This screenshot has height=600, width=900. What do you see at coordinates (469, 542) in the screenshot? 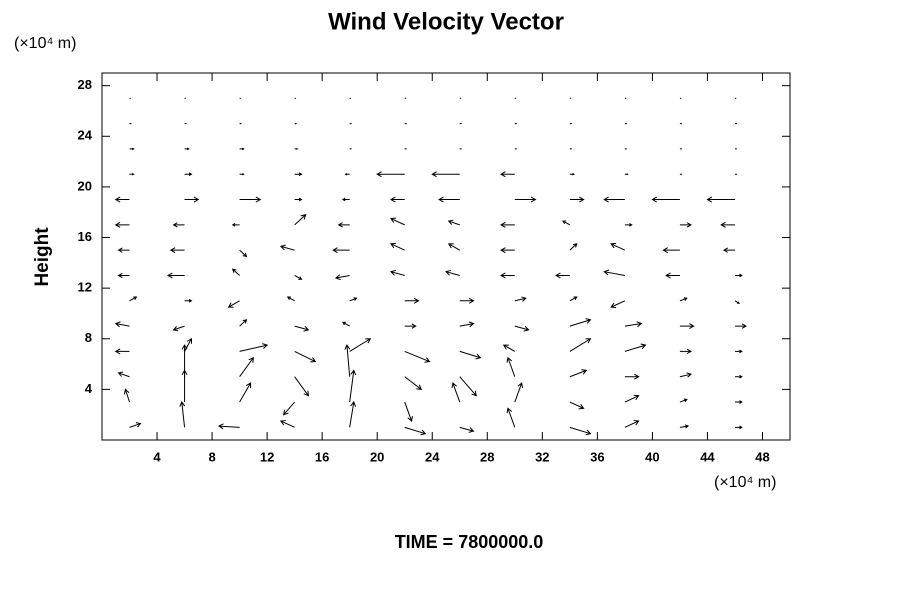
I see `footer: TIME = 7800000.0` at bounding box center [469, 542].